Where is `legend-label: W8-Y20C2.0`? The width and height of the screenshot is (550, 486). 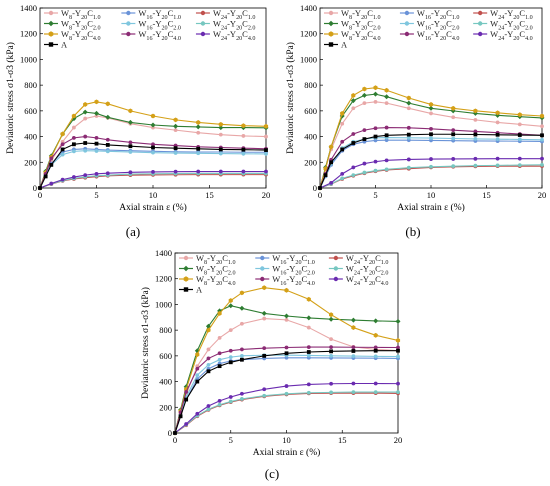
legend-label: W8-Y20C2.0 is located at coordinates (216, 270).